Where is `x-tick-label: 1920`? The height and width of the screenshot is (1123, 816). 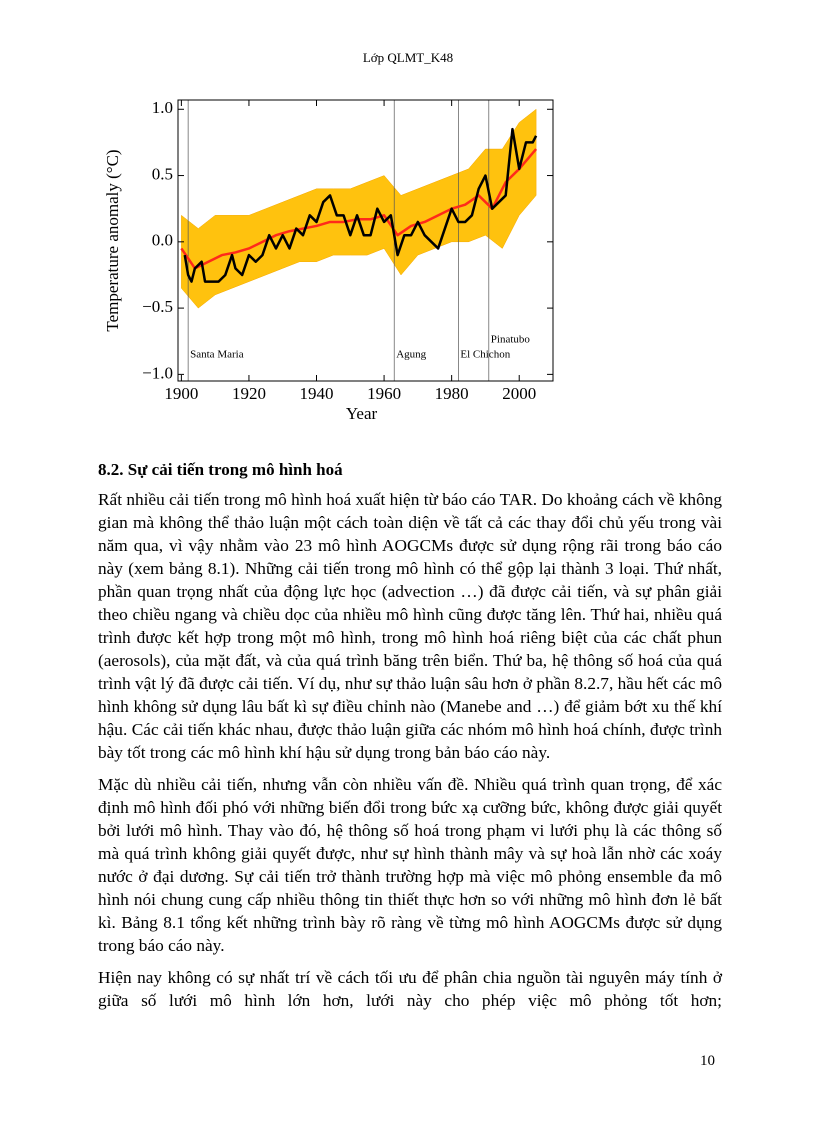
x-tick-label: 1920 is located at coordinates (249, 393).